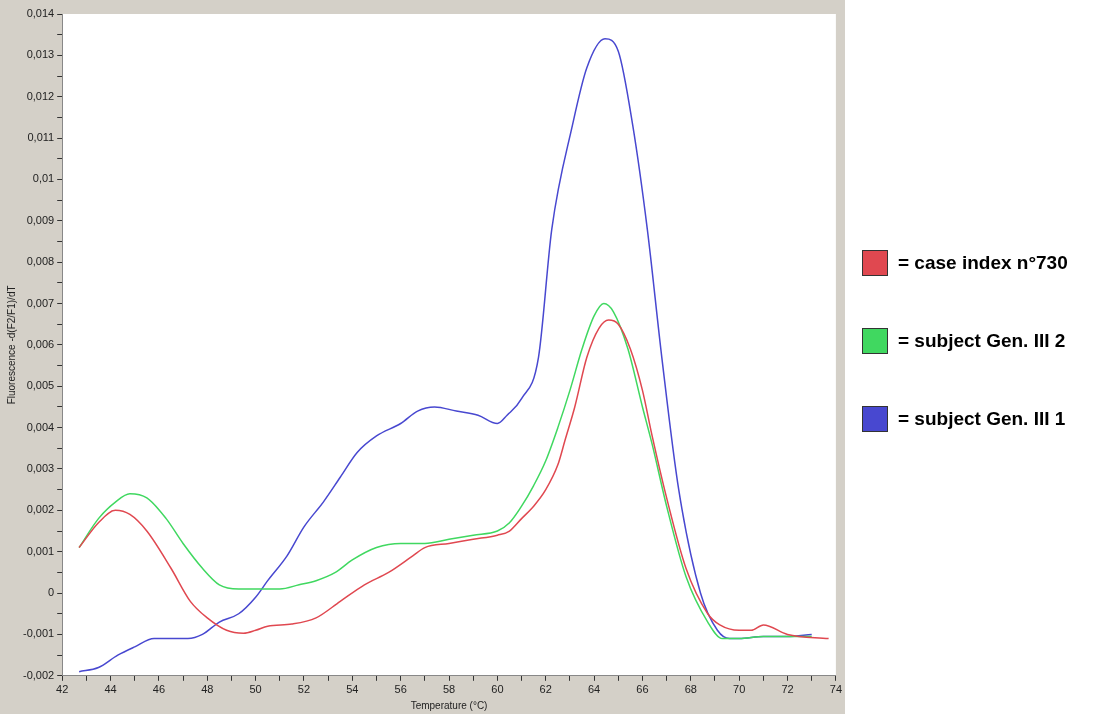  I want to click on y-tick-label: -0,002, so click(38, 674).